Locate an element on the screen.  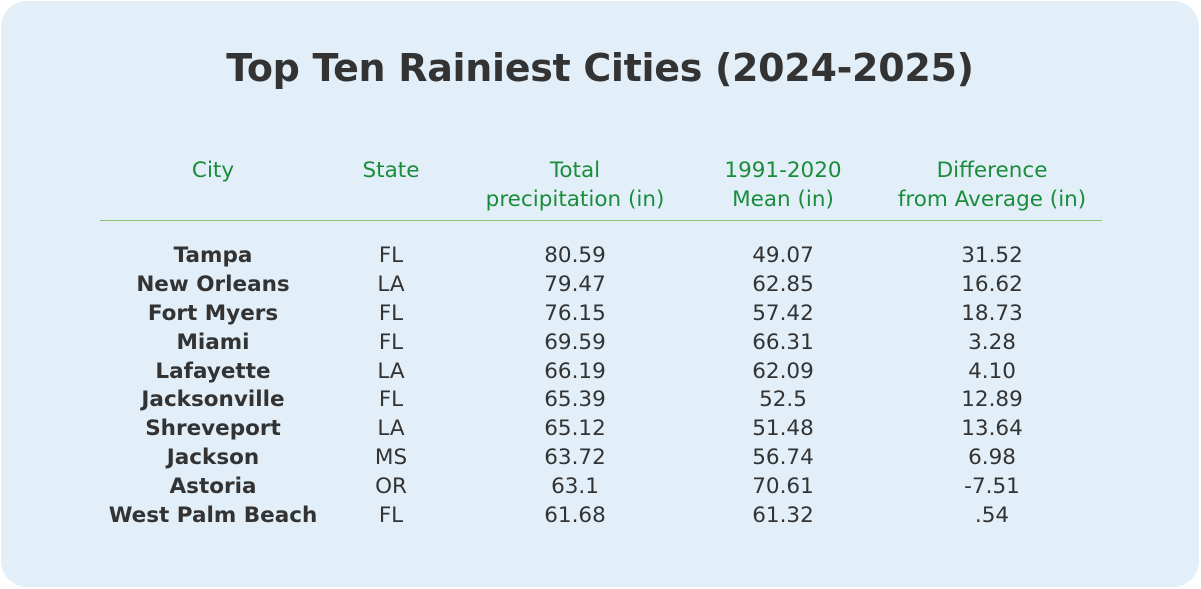
cell-total-precipitation: 61.68 is located at coordinates (575, 516).